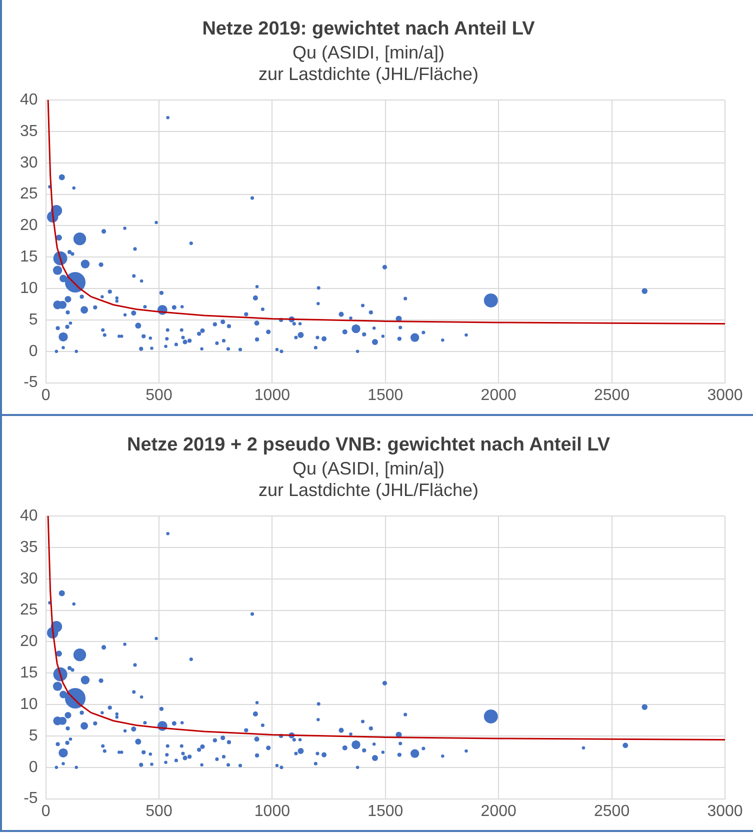 This screenshot has width=753, height=836. What do you see at coordinates (368, 445) in the screenshot?
I see `chart-title: Netze 2019 + 2 pseudo VNB: gewichtet nach Anteil LV` at bounding box center [368, 445].